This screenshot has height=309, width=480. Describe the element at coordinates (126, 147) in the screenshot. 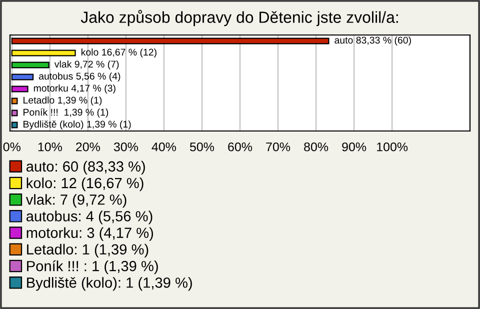

I see `x-tick-label: 30%` at that location.